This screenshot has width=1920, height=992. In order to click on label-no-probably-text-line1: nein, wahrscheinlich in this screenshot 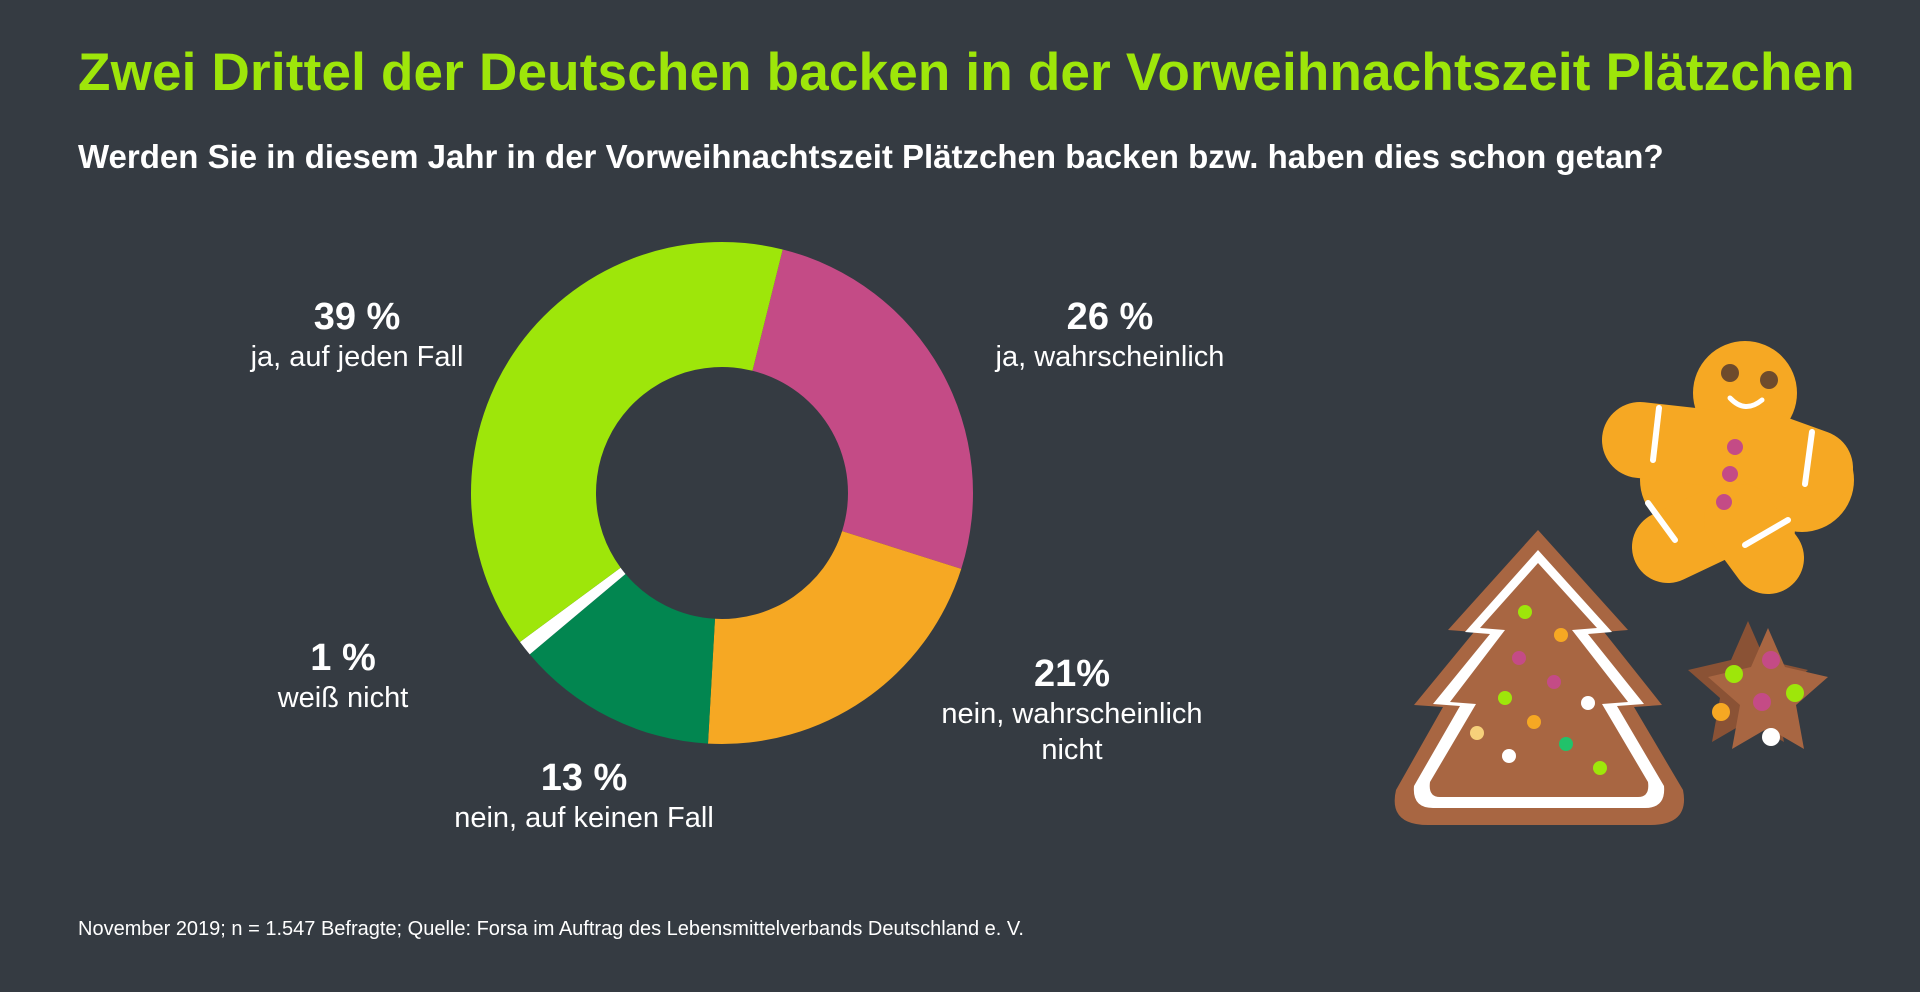, I will do `click(1072, 713)`.